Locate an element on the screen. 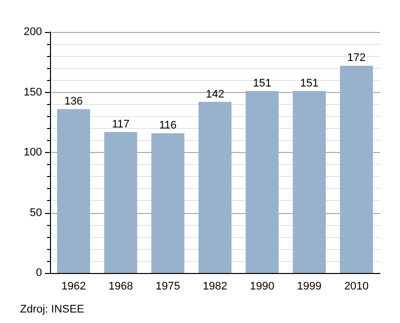  x-tick-label: 1962 is located at coordinates (73, 286).